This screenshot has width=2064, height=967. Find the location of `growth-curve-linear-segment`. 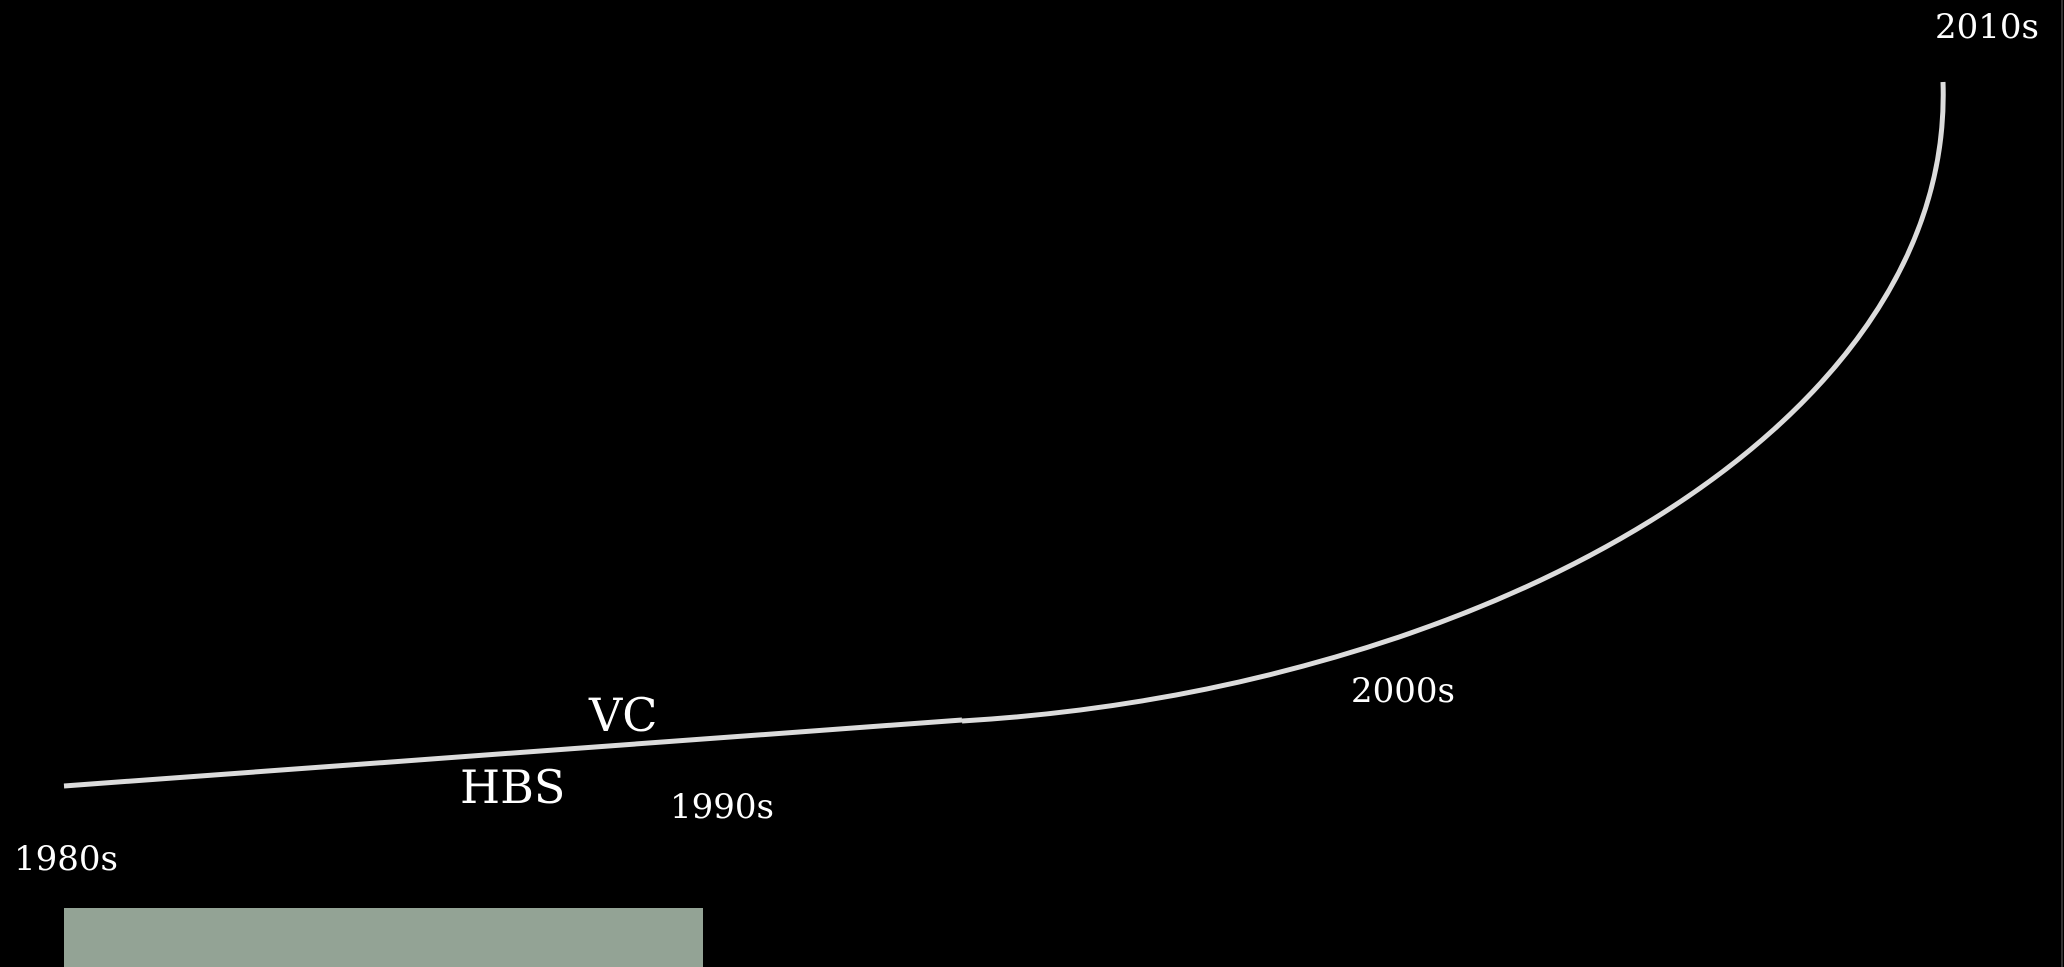

growth-curve-linear-segment is located at coordinates (513, 753).